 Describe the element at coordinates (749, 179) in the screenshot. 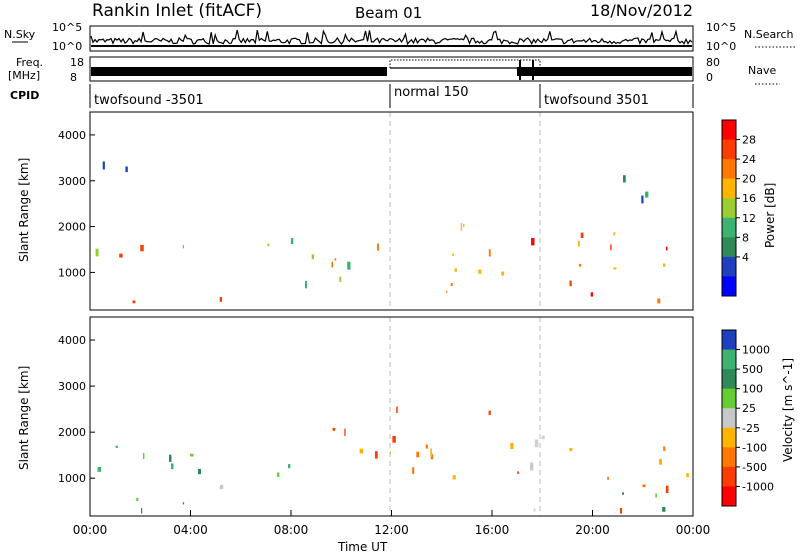

I see `colorbar-tick-label: 20` at that location.